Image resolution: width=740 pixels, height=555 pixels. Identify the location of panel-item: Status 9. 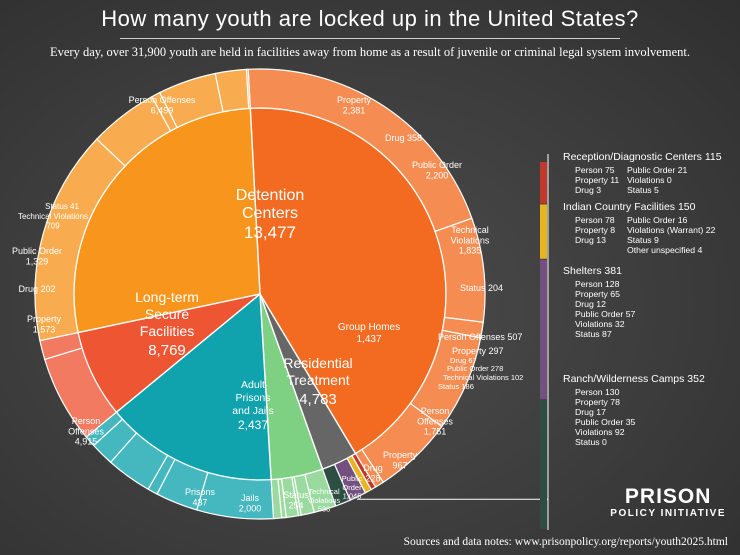
(643, 240).